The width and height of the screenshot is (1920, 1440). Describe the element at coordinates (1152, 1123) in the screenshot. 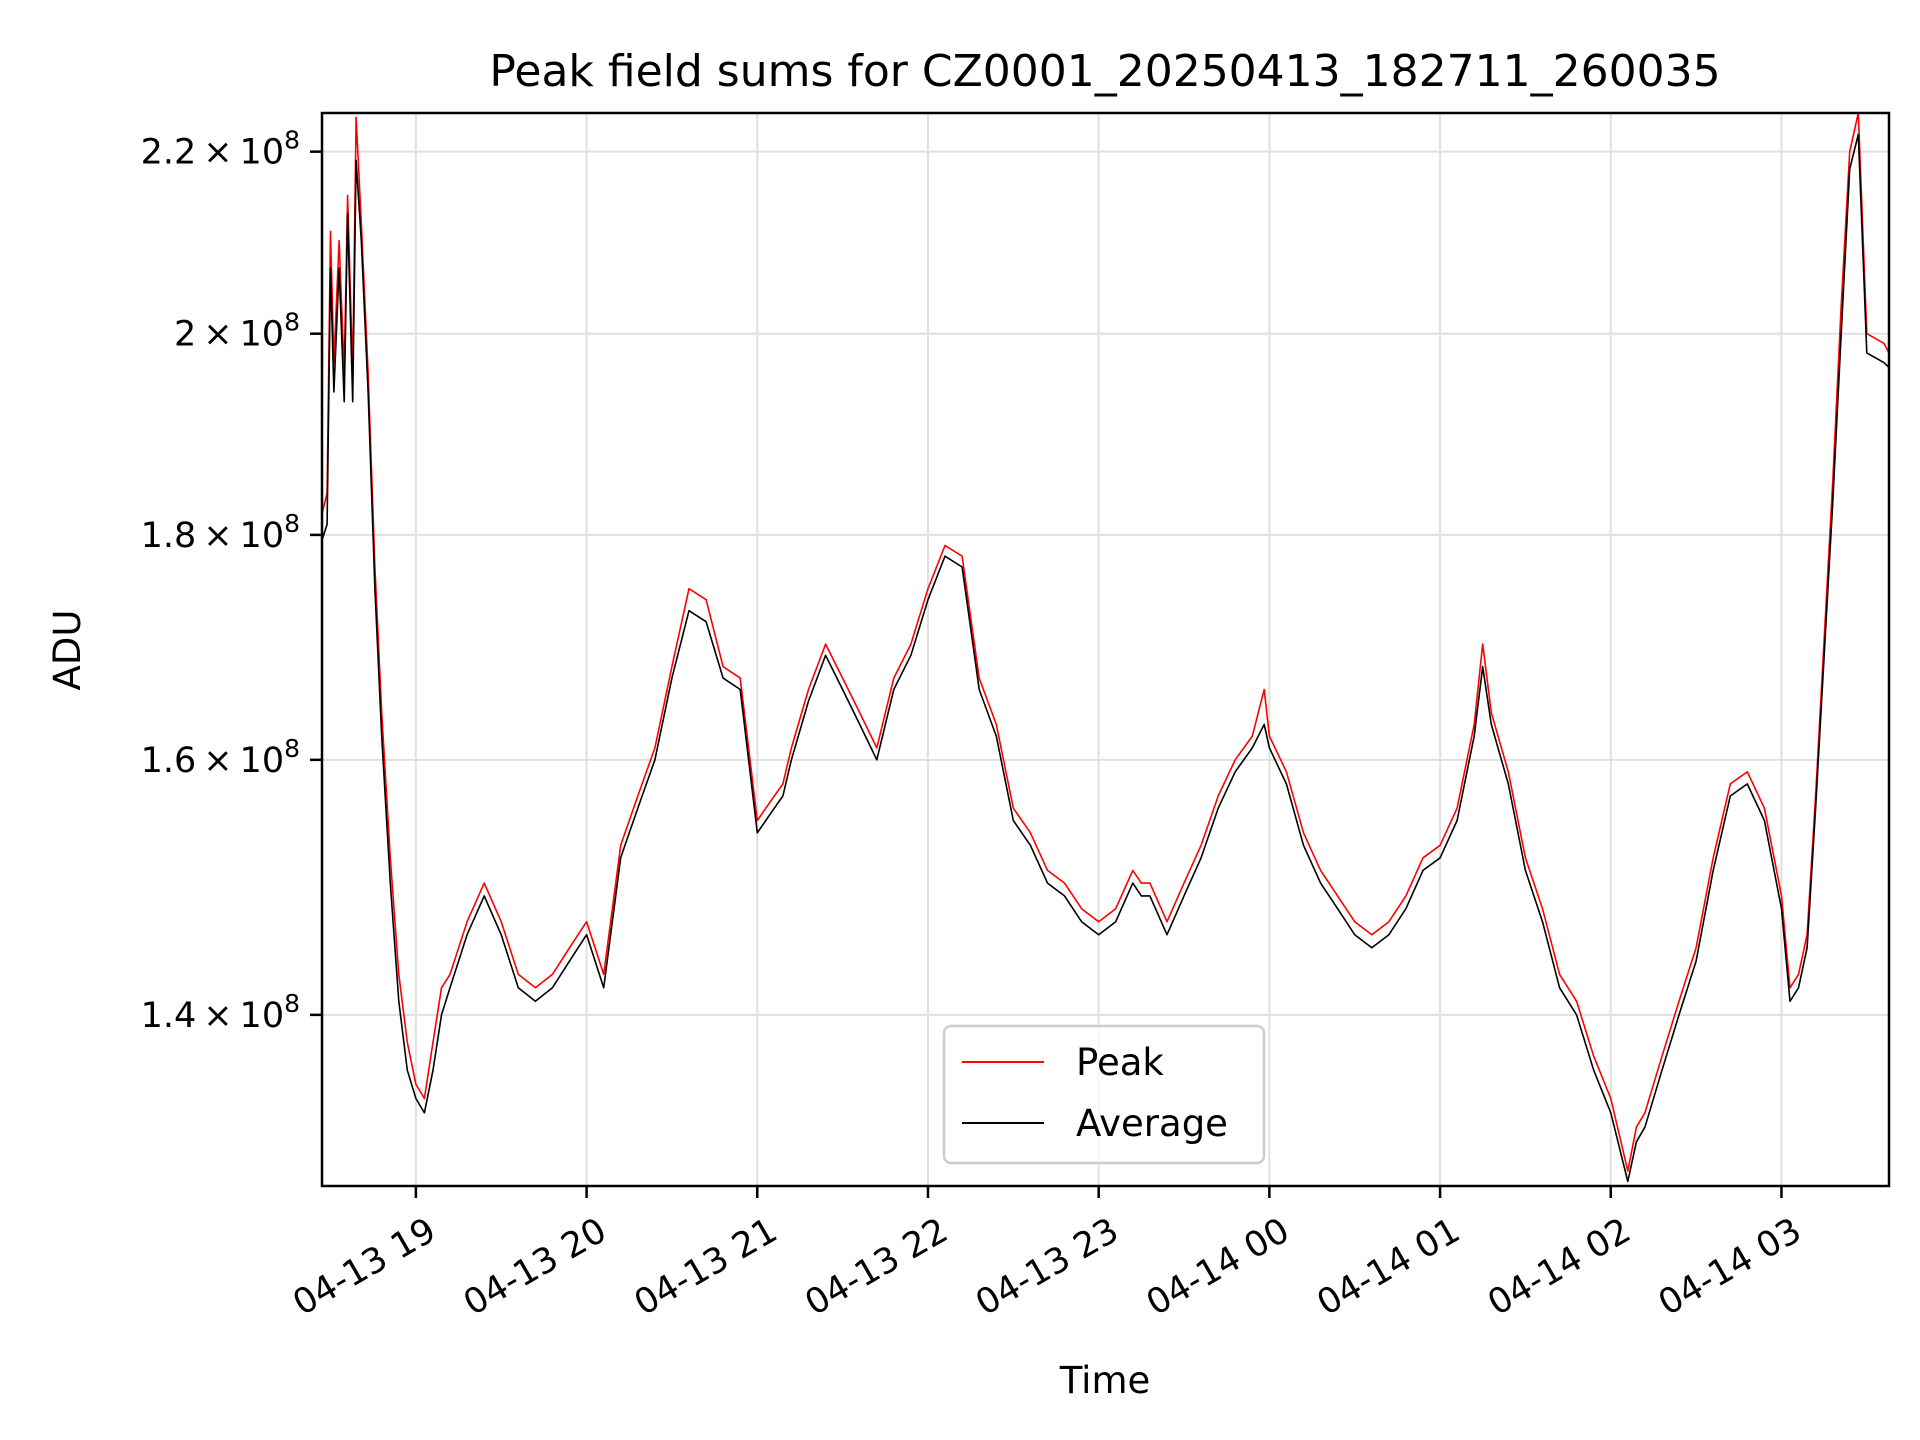

I see `legend-average-label: Average` at that location.